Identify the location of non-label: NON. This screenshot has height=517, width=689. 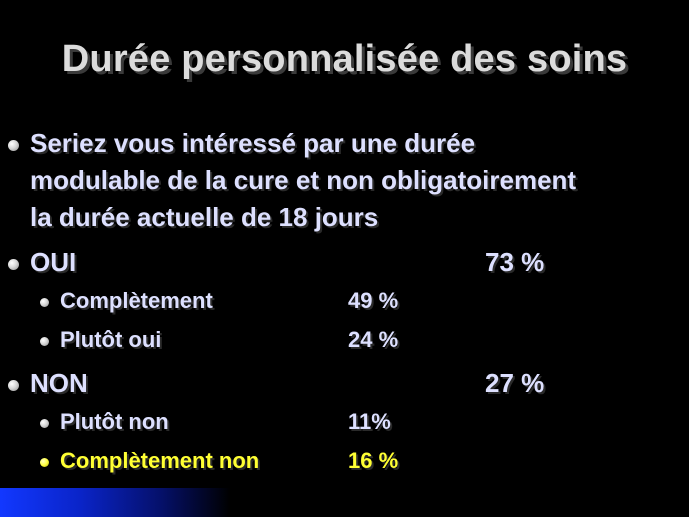
(59, 383).